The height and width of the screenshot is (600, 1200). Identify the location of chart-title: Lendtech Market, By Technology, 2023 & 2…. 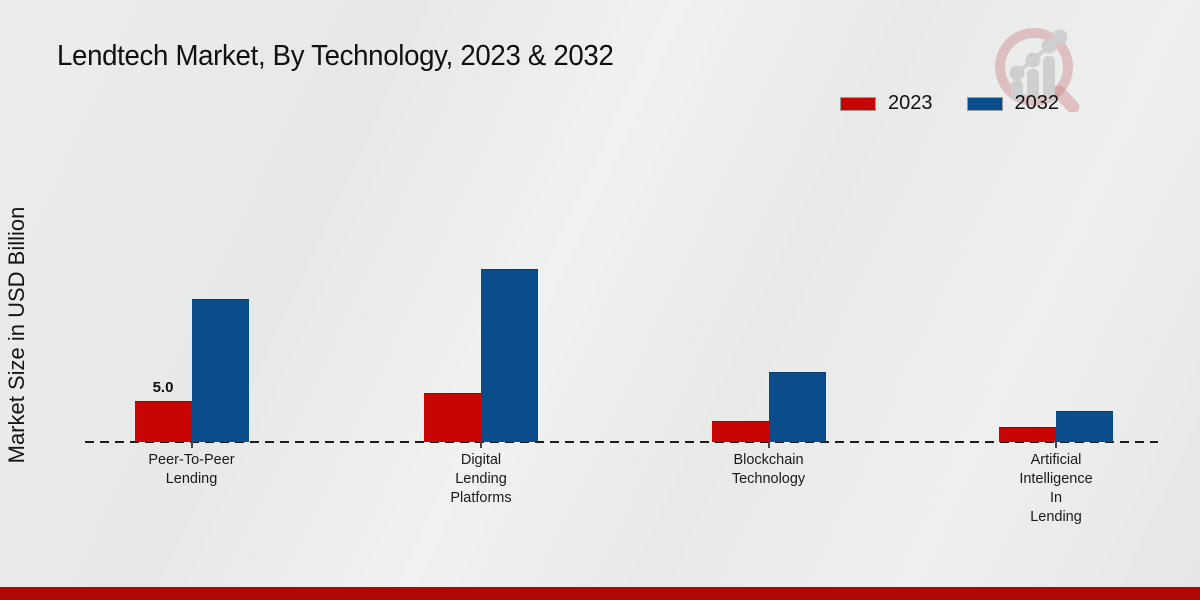
(335, 56).